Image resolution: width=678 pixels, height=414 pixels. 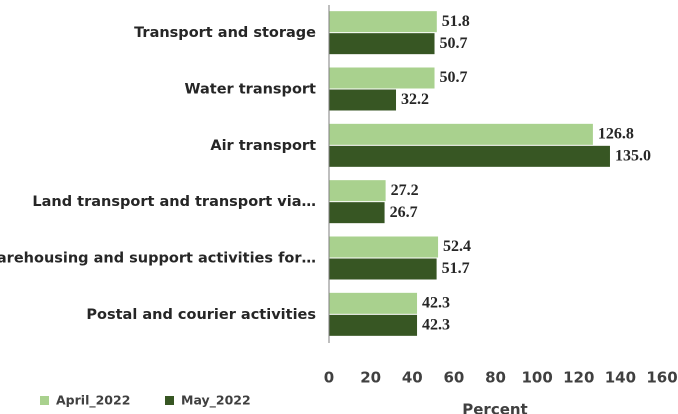 What do you see at coordinates (216, 401) in the screenshot?
I see `legend-label: May_2022` at bounding box center [216, 401].